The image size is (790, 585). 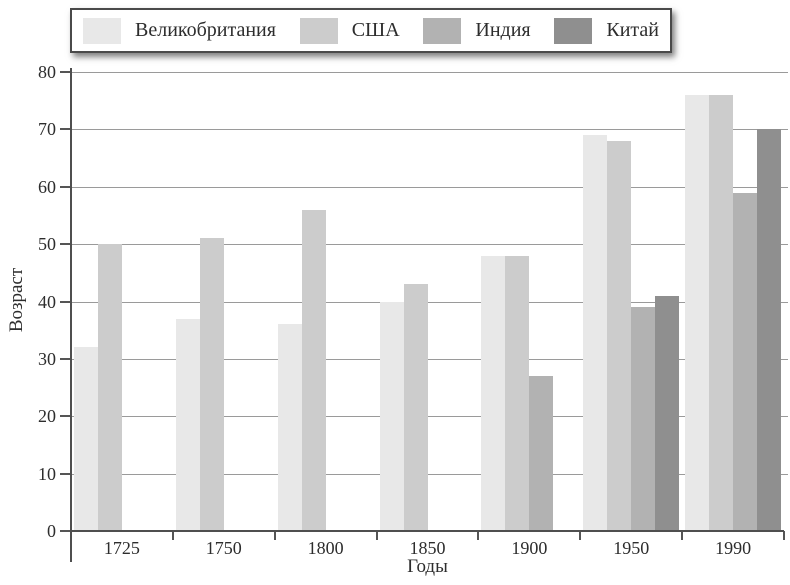 I want to click on bar-США-1725, so click(x=109, y=387).